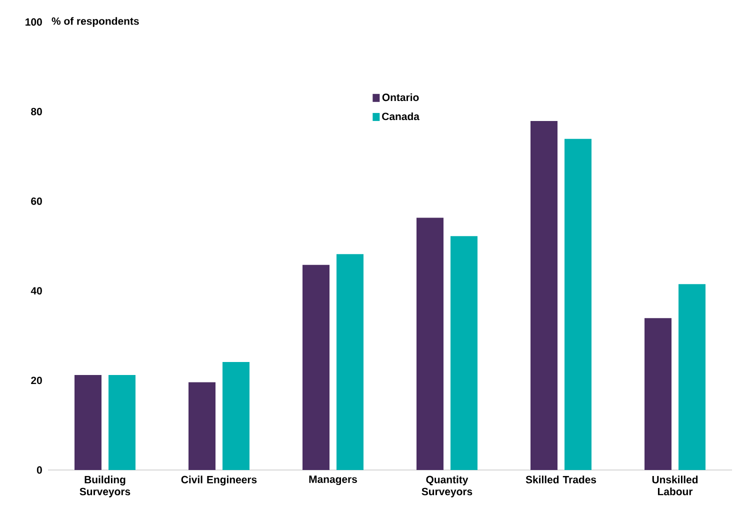  Describe the element at coordinates (36, 380) in the screenshot. I see `y-tick-label: 20` at that location.